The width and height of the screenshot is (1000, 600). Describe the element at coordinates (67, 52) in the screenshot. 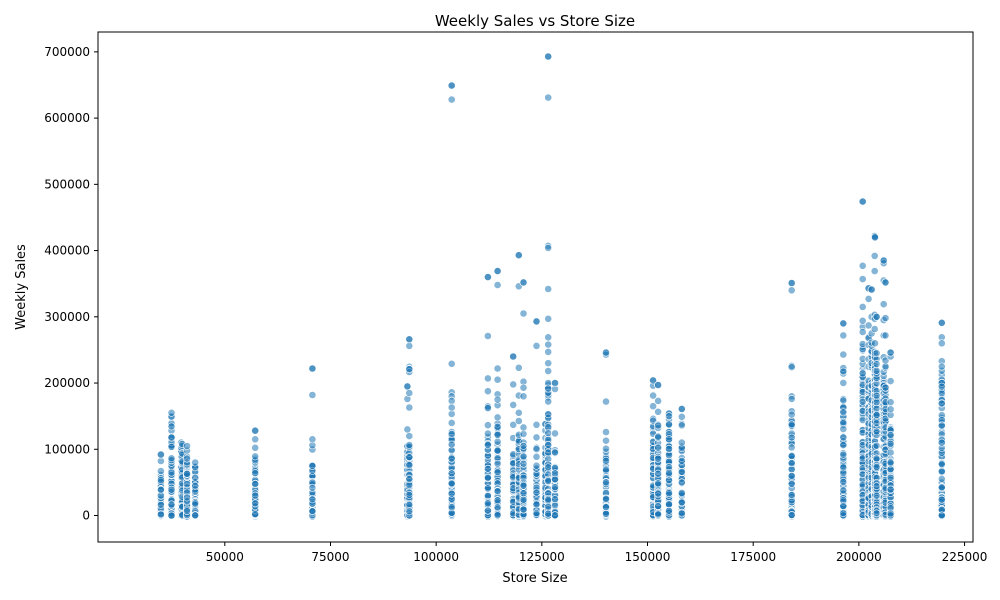

I see `y-tick-label: 700000` at that location.